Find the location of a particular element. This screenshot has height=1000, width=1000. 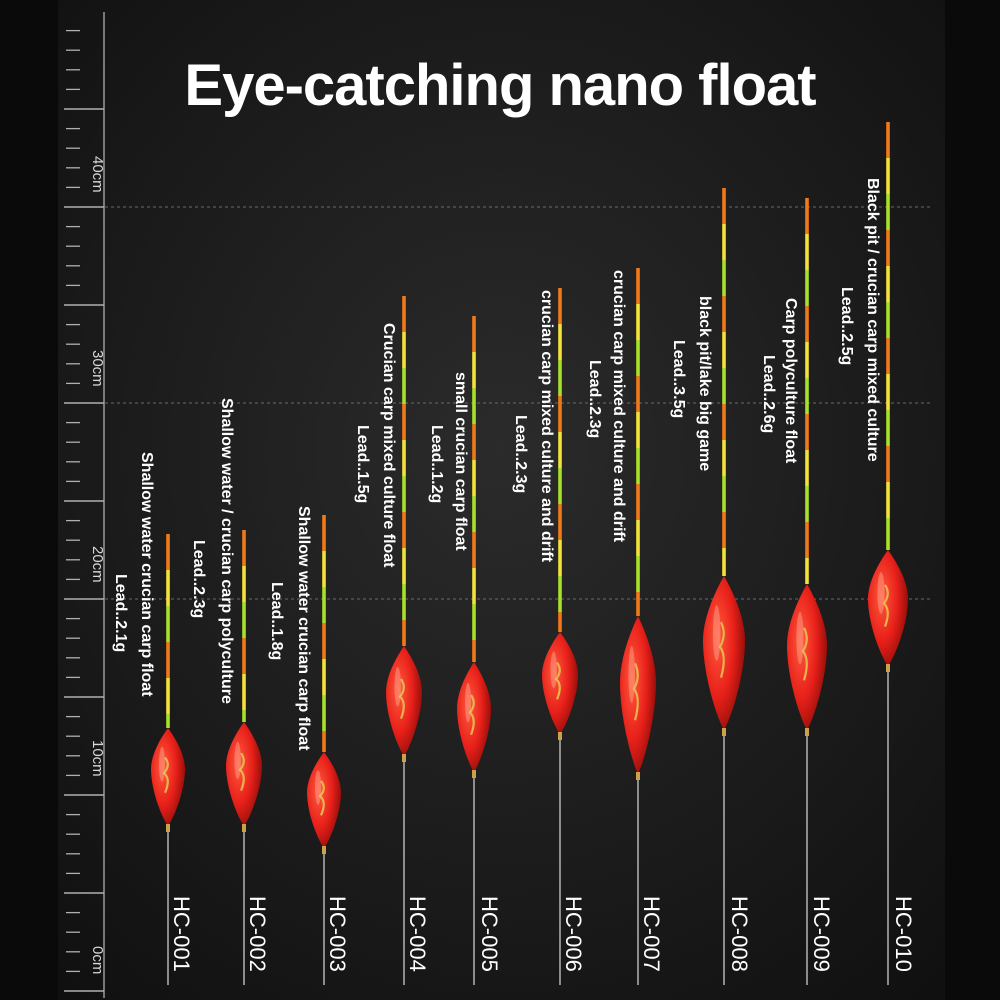

float-name-hc-010: Black pit / crucian carp mixed culture is located at coordinates (872, 320).